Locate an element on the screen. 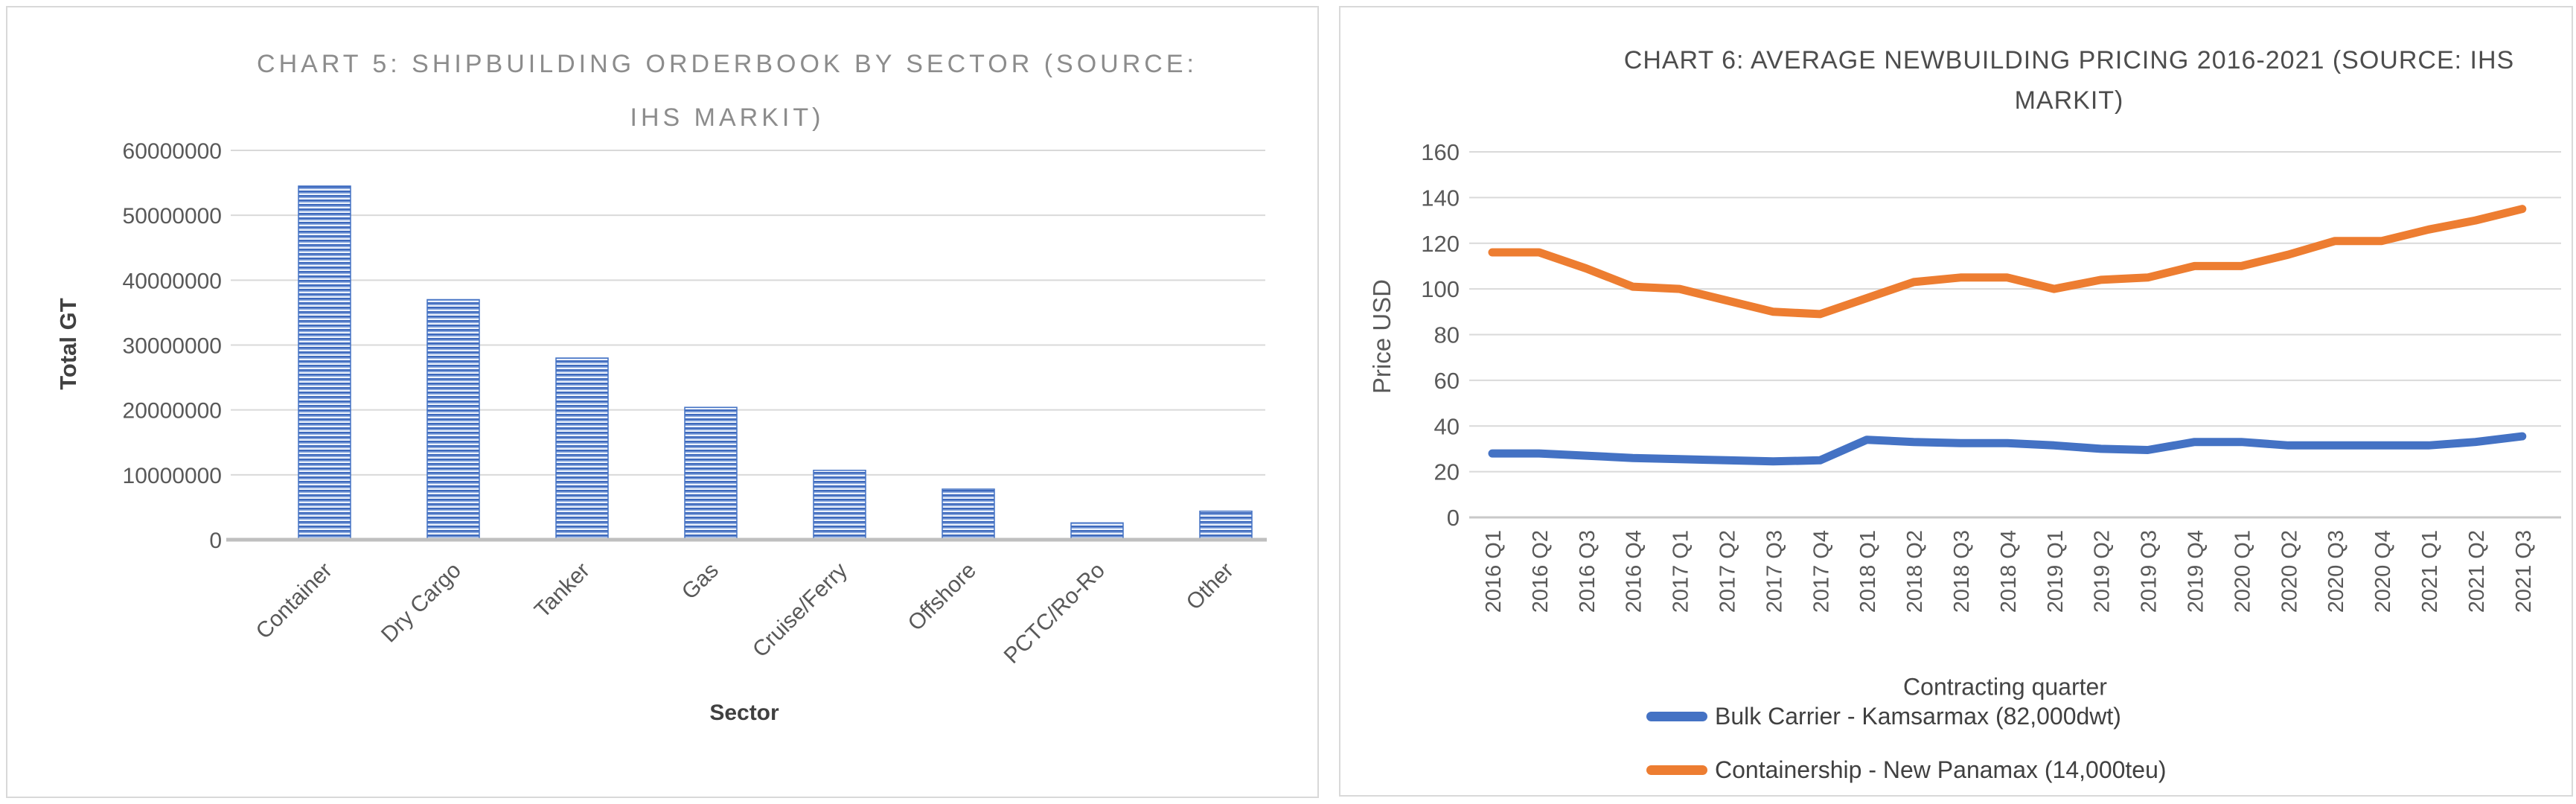  x-tick-label: 2019 Q4 is located at coordinates (2196, 571).